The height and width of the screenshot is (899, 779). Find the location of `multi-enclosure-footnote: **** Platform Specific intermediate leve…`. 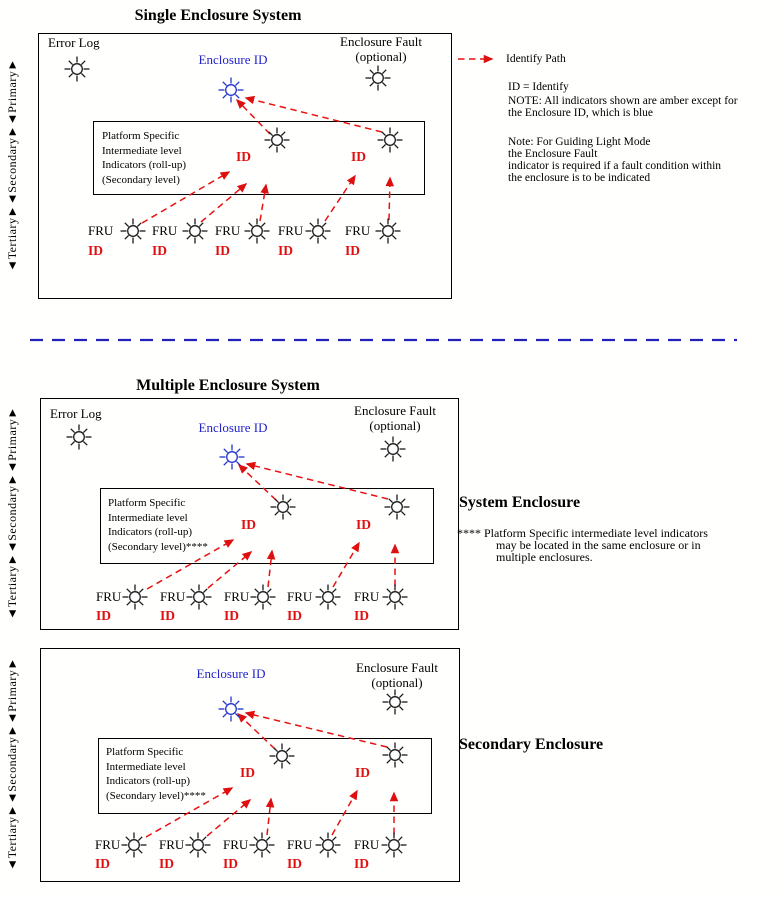

multi-enclosure-footnote: **** Platform Specific intermediate leve… is located at coordinates (582, 533).